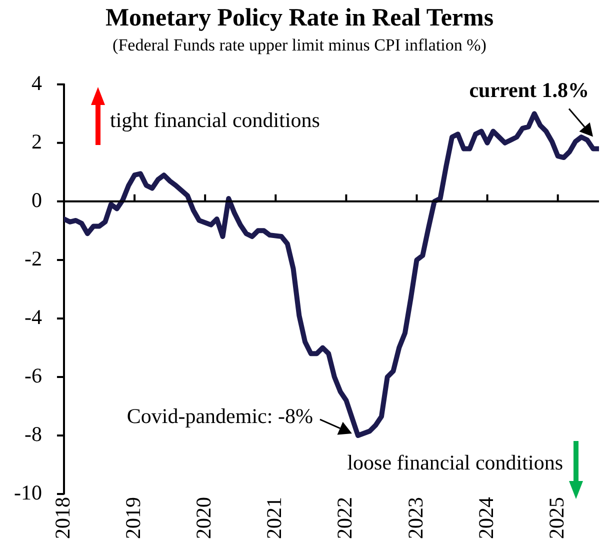  I want to click on chart-title: Monetary Policy Rate in Real Terms, so click(299, 18).